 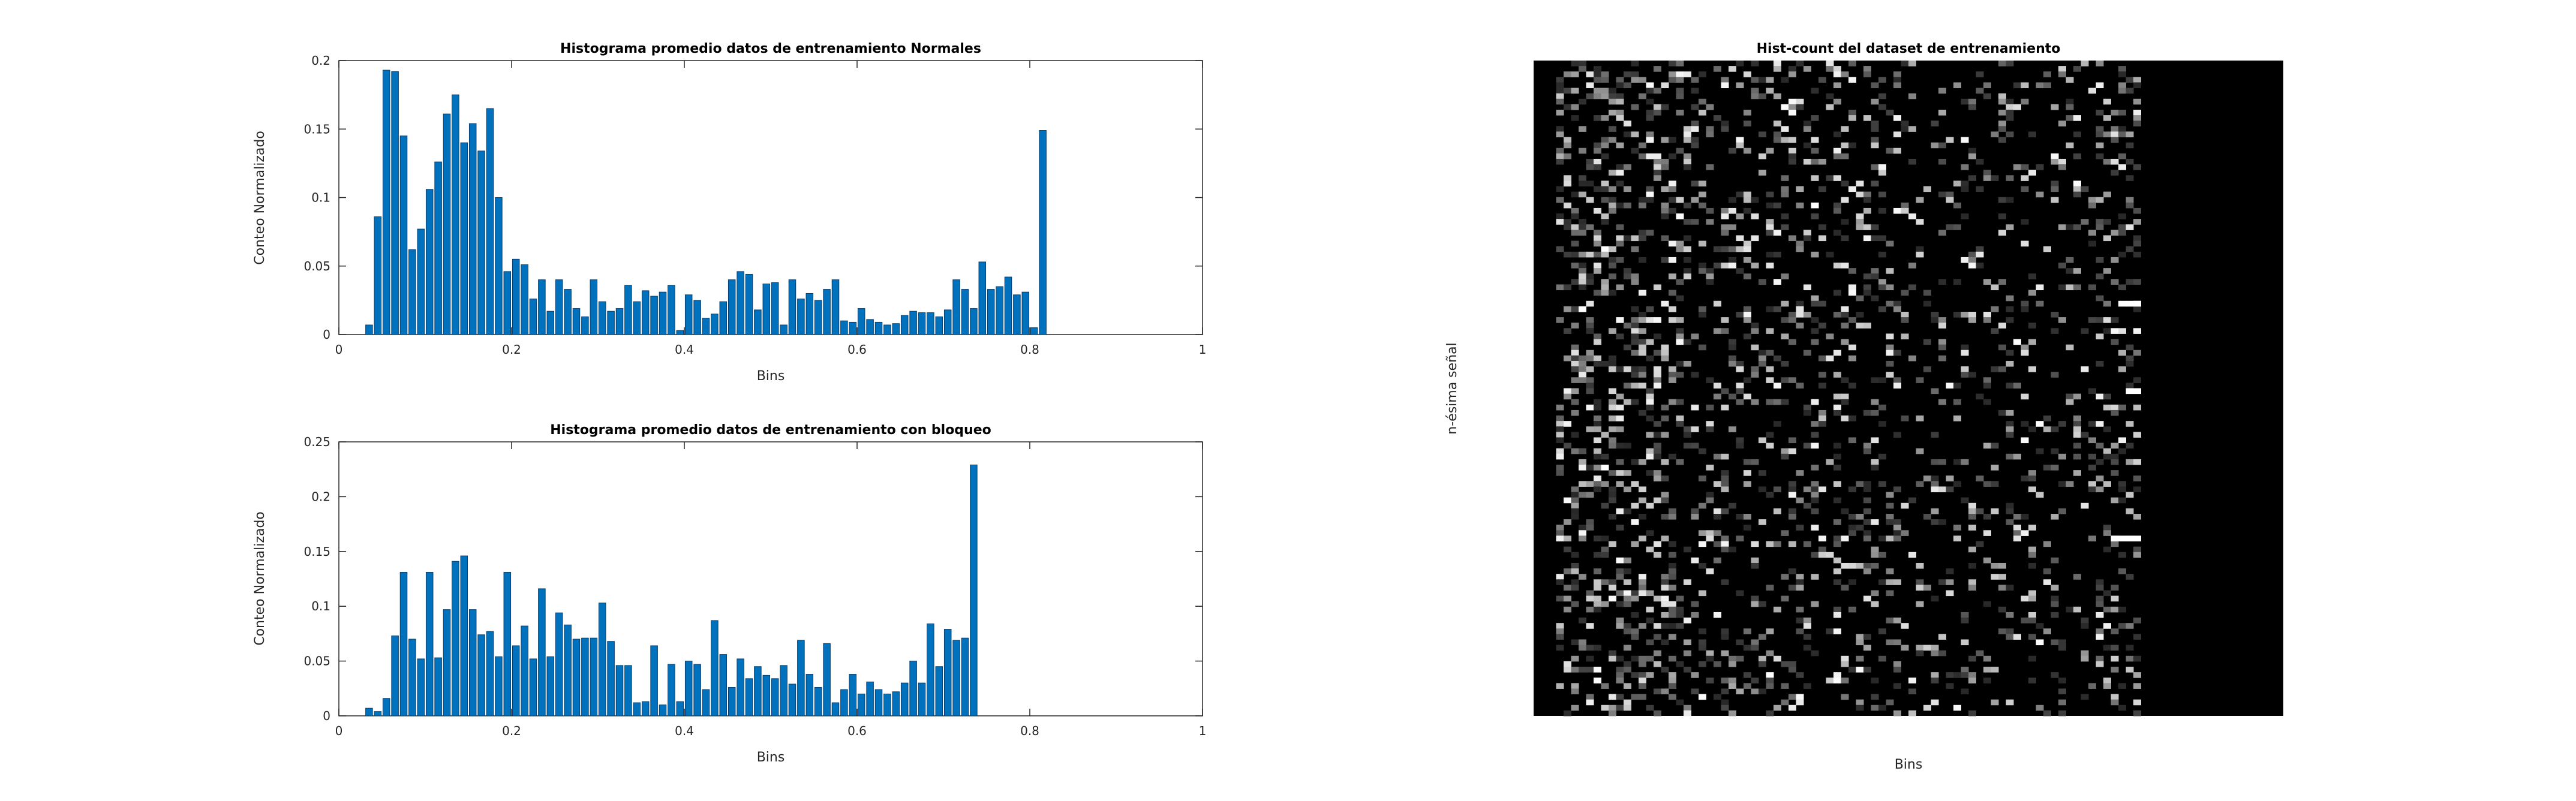 I want to click on chart2-xlabel: Bins, so click(x=771, y=758).